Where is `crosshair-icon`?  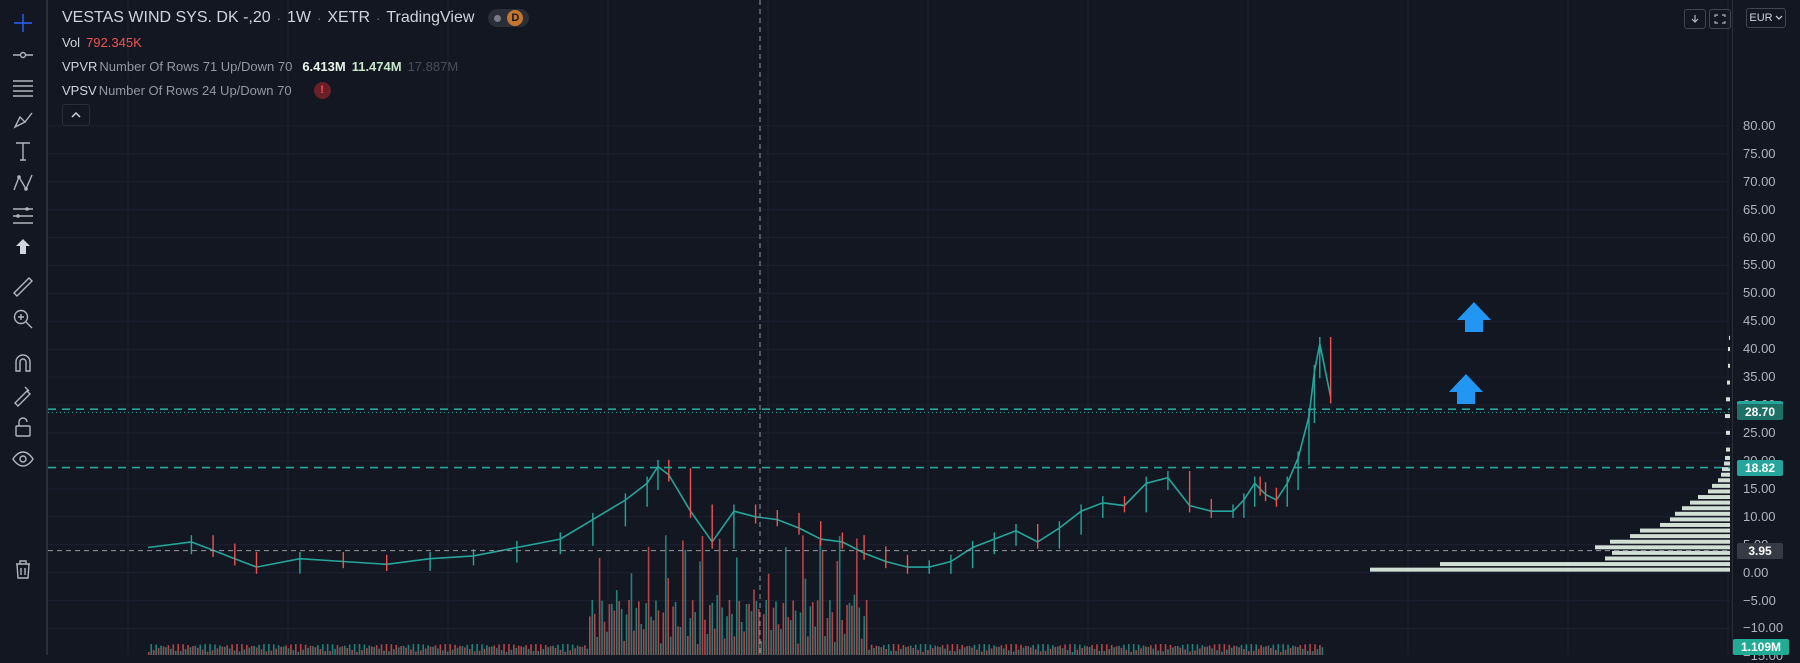
crosshair-icon is located at coordinates (23, 23).